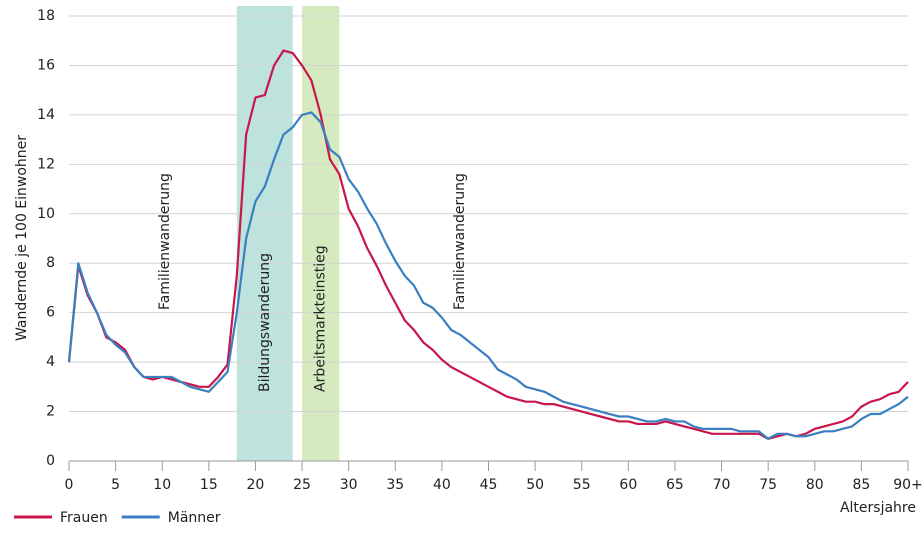 The height and width of the screenshot is (533, 924). Describe the element at coordinates (489, 485) in the screenshot. I see `x-tick-label: 45` at that location.